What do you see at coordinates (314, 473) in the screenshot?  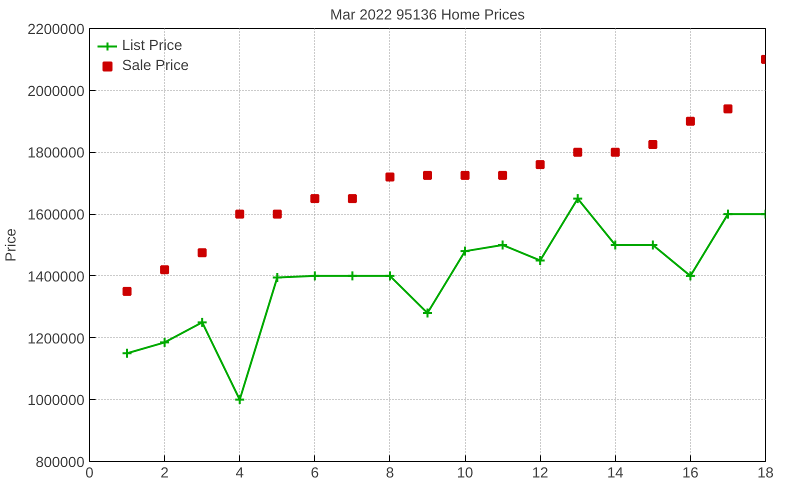 I see `x-tick-label: 6` at bounding box center [314, 473].